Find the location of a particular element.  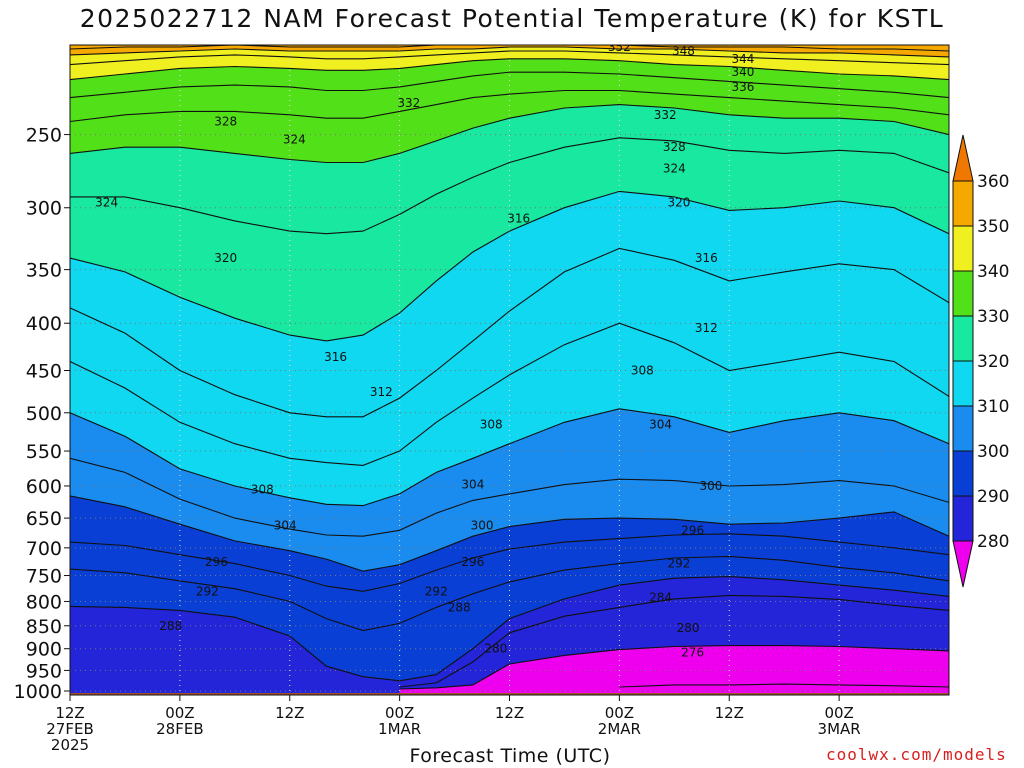

colorbar-label: 290 is located at coordinates (993, 497).